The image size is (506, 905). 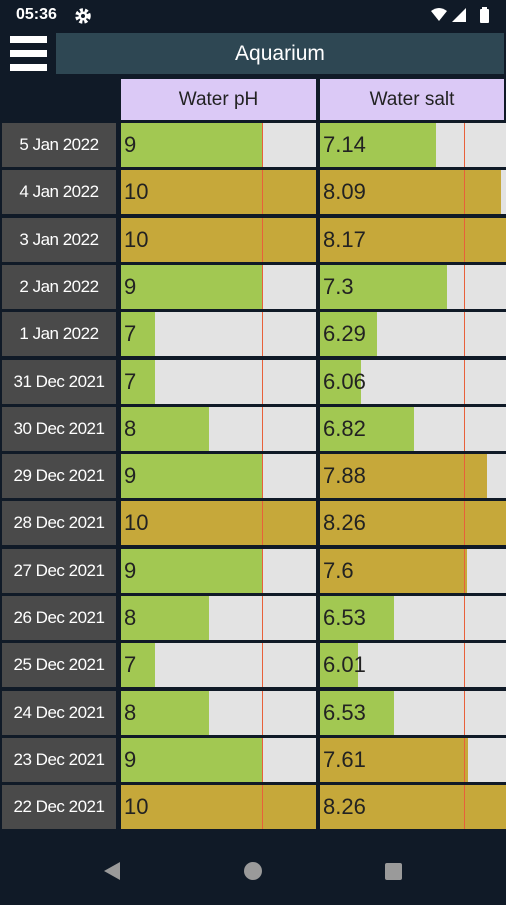 I want to click on value-cell: 7.3, so click(x=413, y=286).